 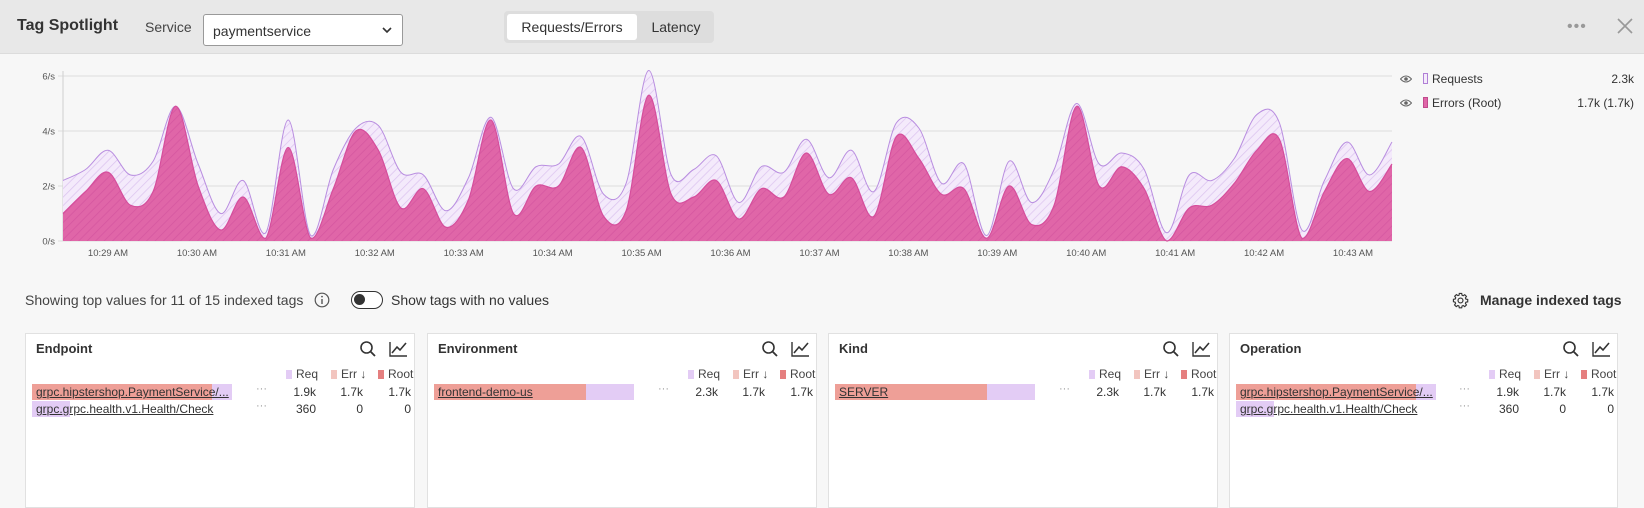 What do you see at coordinates (464, 253) in the screenshot?
I see `x-tick-label: 10:33 AM` at bounding box center [464, 253].